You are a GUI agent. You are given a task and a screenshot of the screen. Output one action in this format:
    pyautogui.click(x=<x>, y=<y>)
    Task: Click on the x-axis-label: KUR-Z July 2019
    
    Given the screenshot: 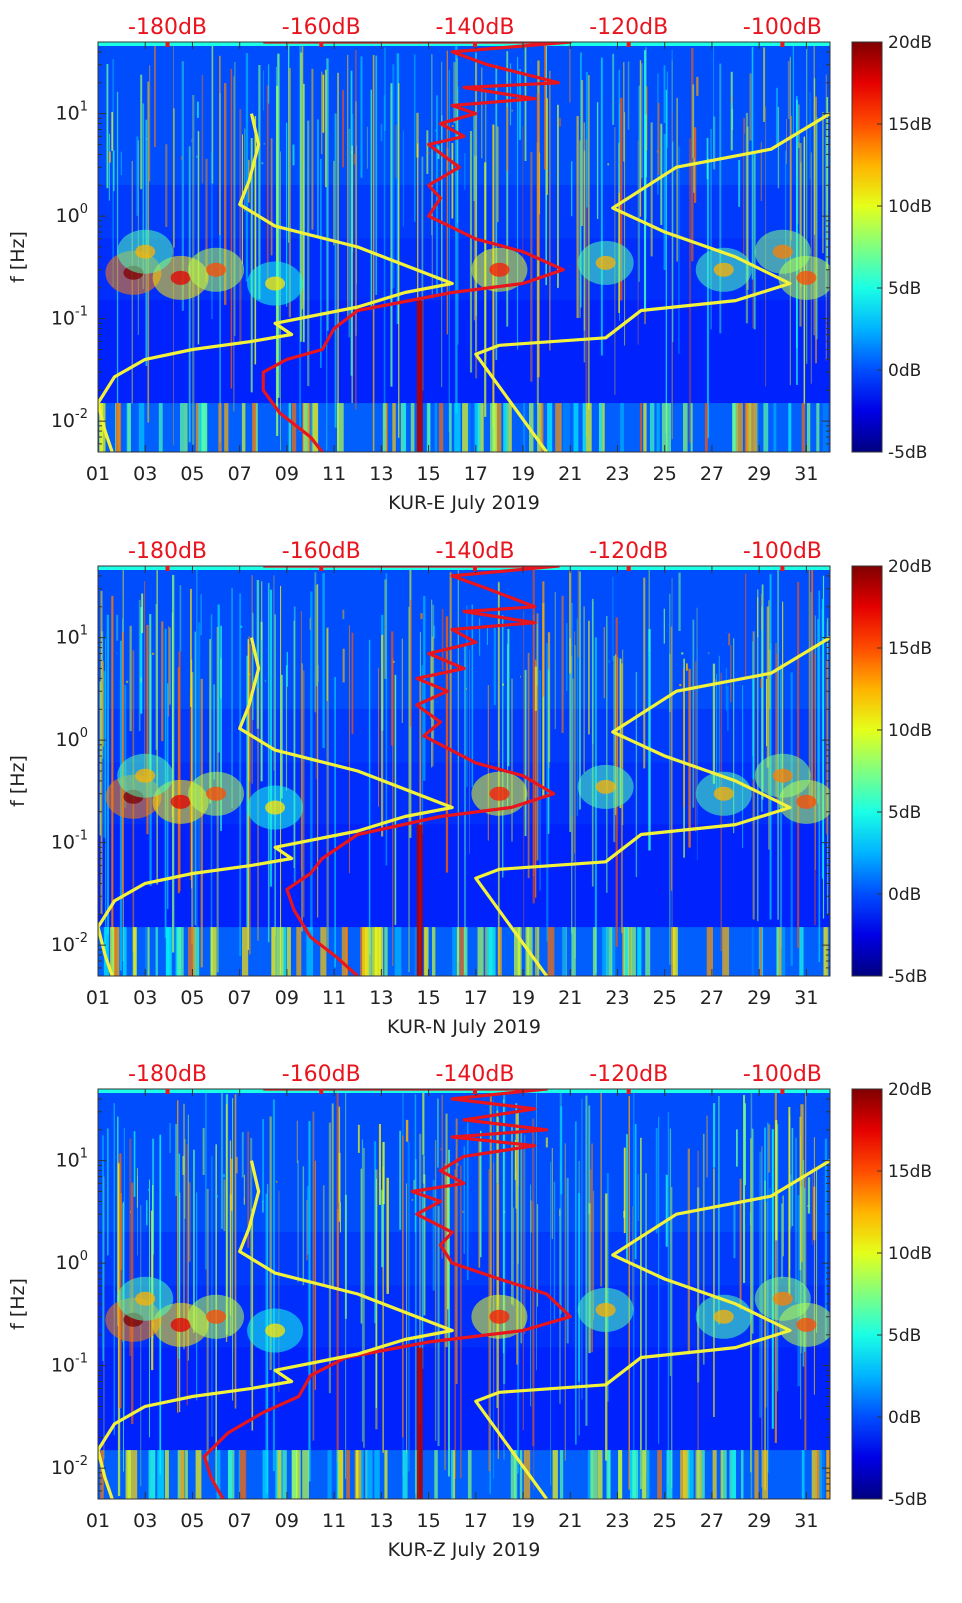 What is the action you would take?
    pyautogui.click(x=464, y=1550)
    